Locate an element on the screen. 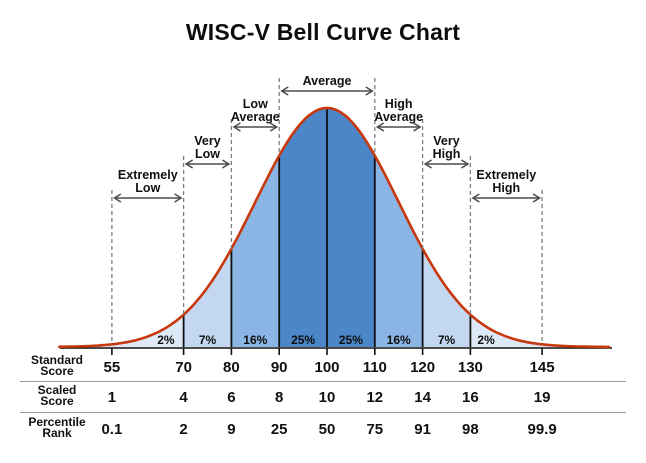 This screenshot has height=463, width=646. classification-label-extremely-low-line0: Extremely is located at coordinates (148, 175).